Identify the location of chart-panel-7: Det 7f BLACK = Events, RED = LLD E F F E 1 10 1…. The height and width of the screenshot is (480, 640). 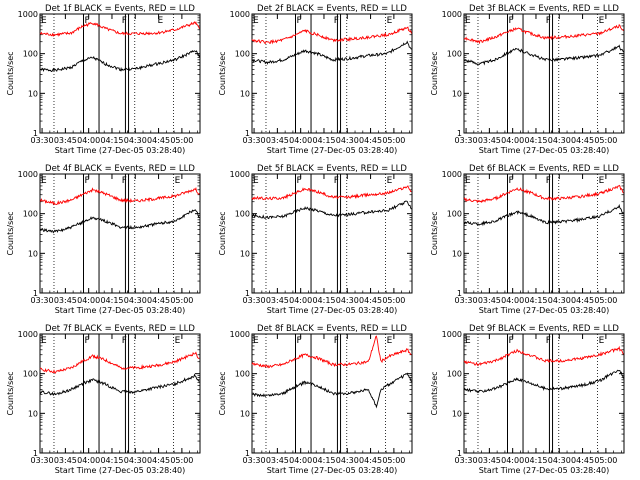
(103, 399).